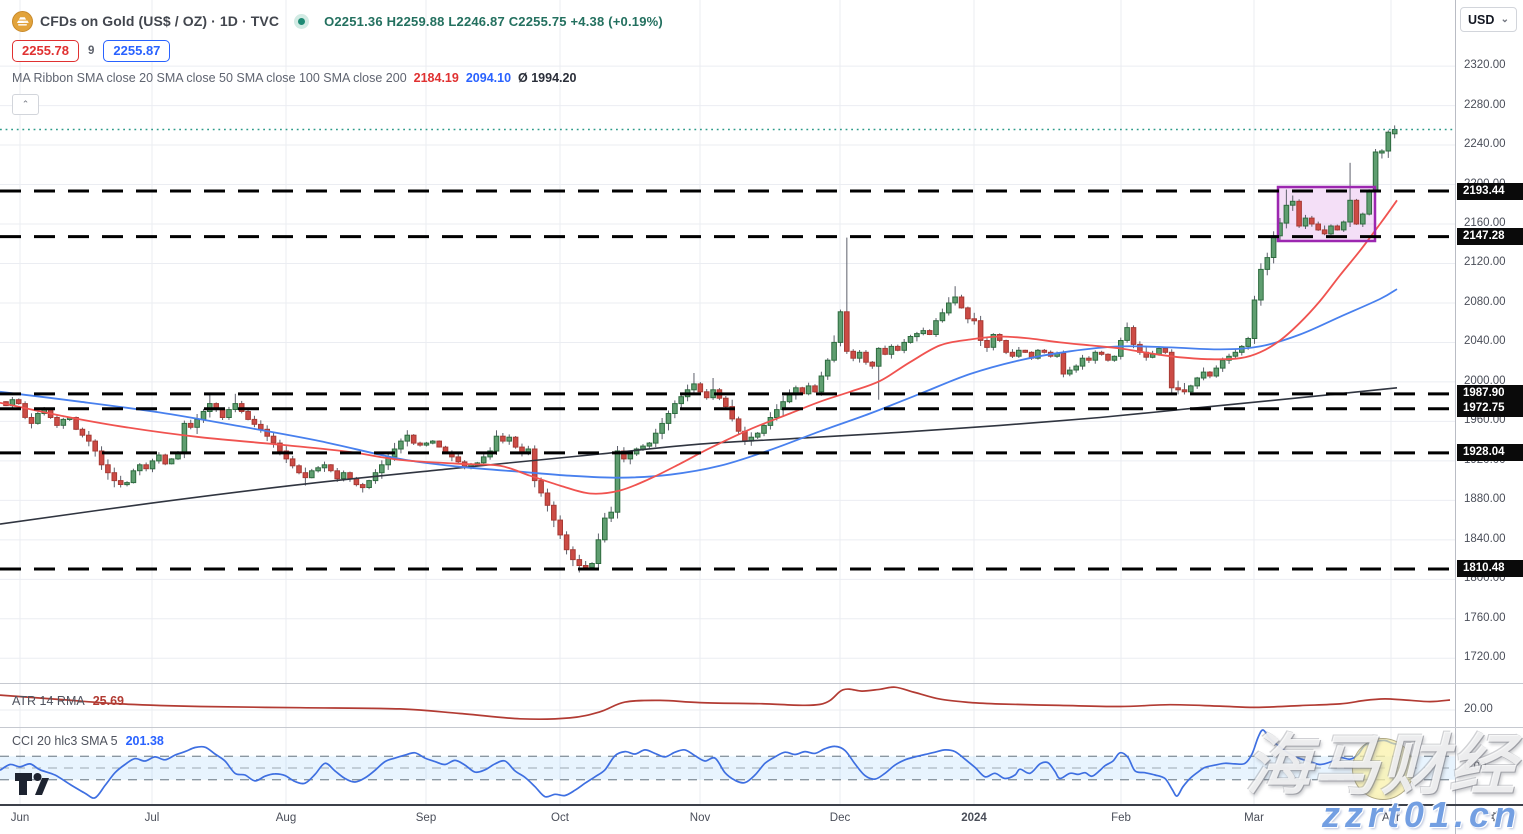 This screenshot has height=834, width=1523. I want to click on pane-separator-main-atr, so click(761, 683).